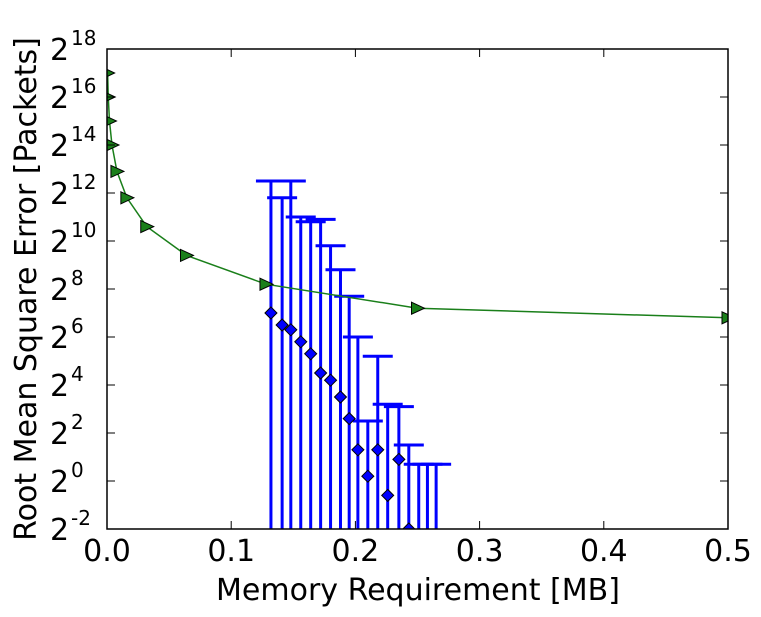 This screenshot has height=617, width=761. Describe the element at coordinates (83, 38) in the screenshot. I see `y-tick-exponent: 18` at that location.